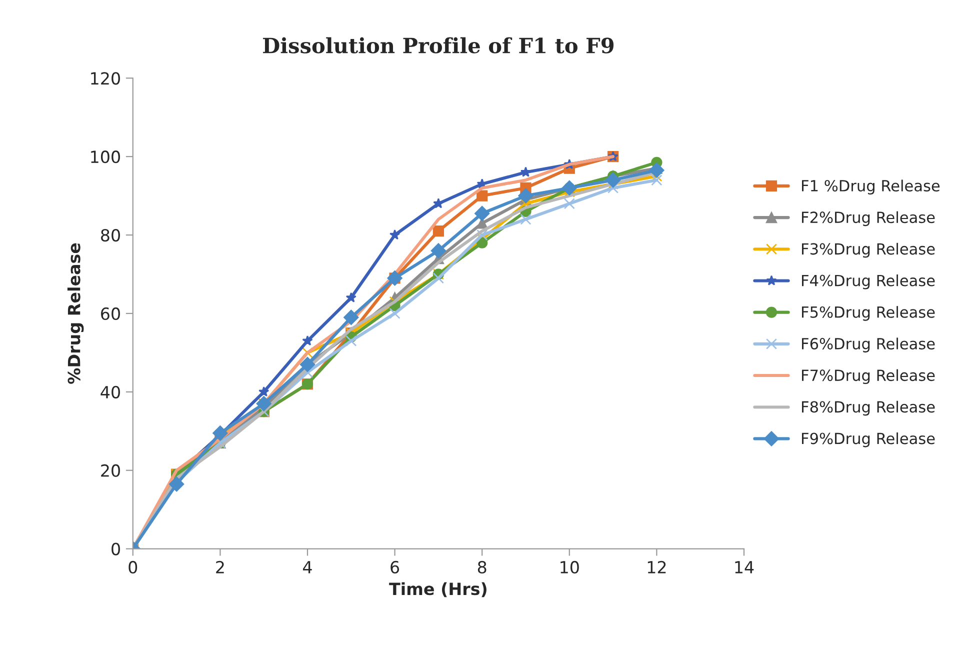  What do you see at coordinates (868, 440) in the screenshot?
I see `legend-label: F9%Drug Release` at bounding box center [868, 440].